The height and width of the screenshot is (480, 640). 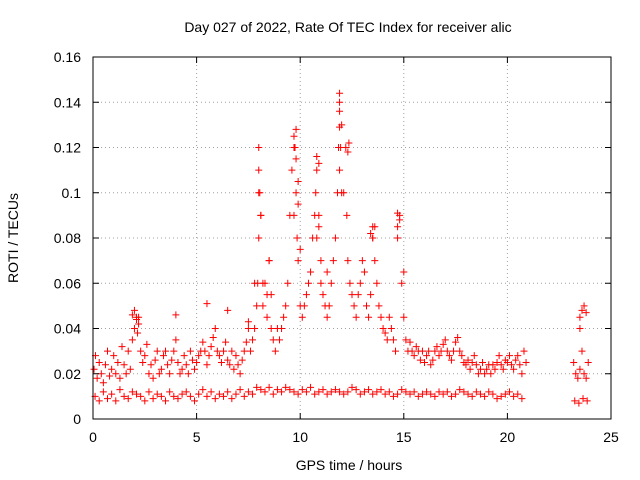 I want to click on y-tick-label: 0.1, so click(x=72, y=193).